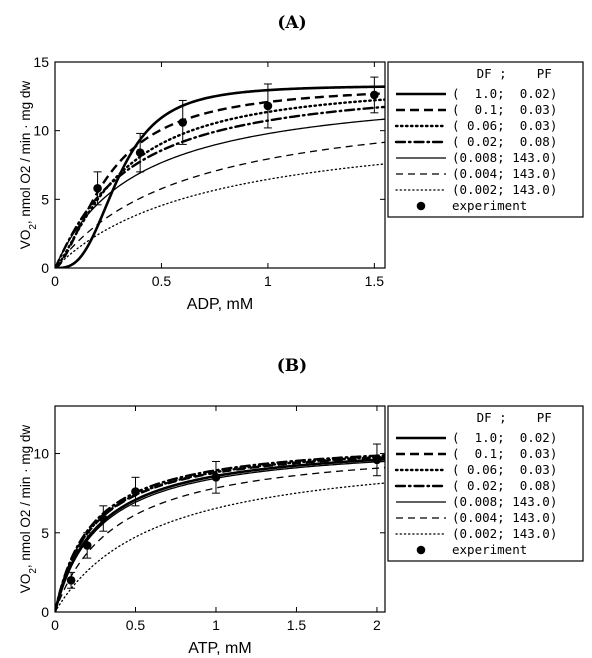  What do you see at coordinates (503, 417) in the screenshot?
I see `panel-b-legend-header: DF ; PF` at bounding box center [503, 417].